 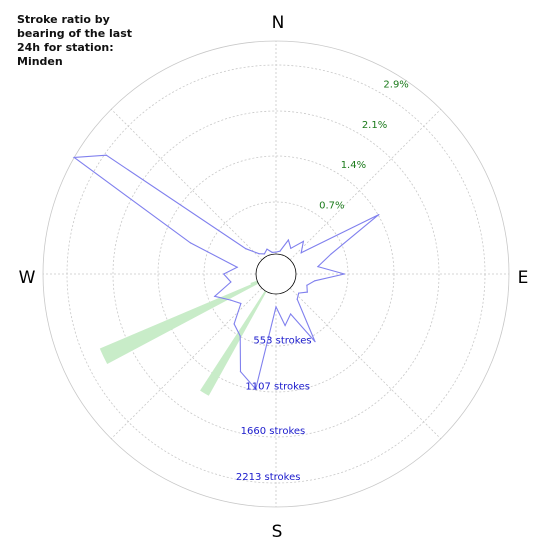 I want to click on ratio-tick-label: 2.1%, so click(x=374, y=125).